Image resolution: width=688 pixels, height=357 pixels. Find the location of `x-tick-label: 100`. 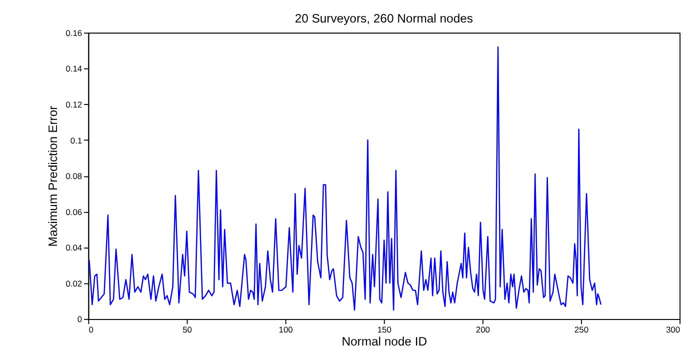

x-tick-label: 100 is located at coordinates (286, 329).